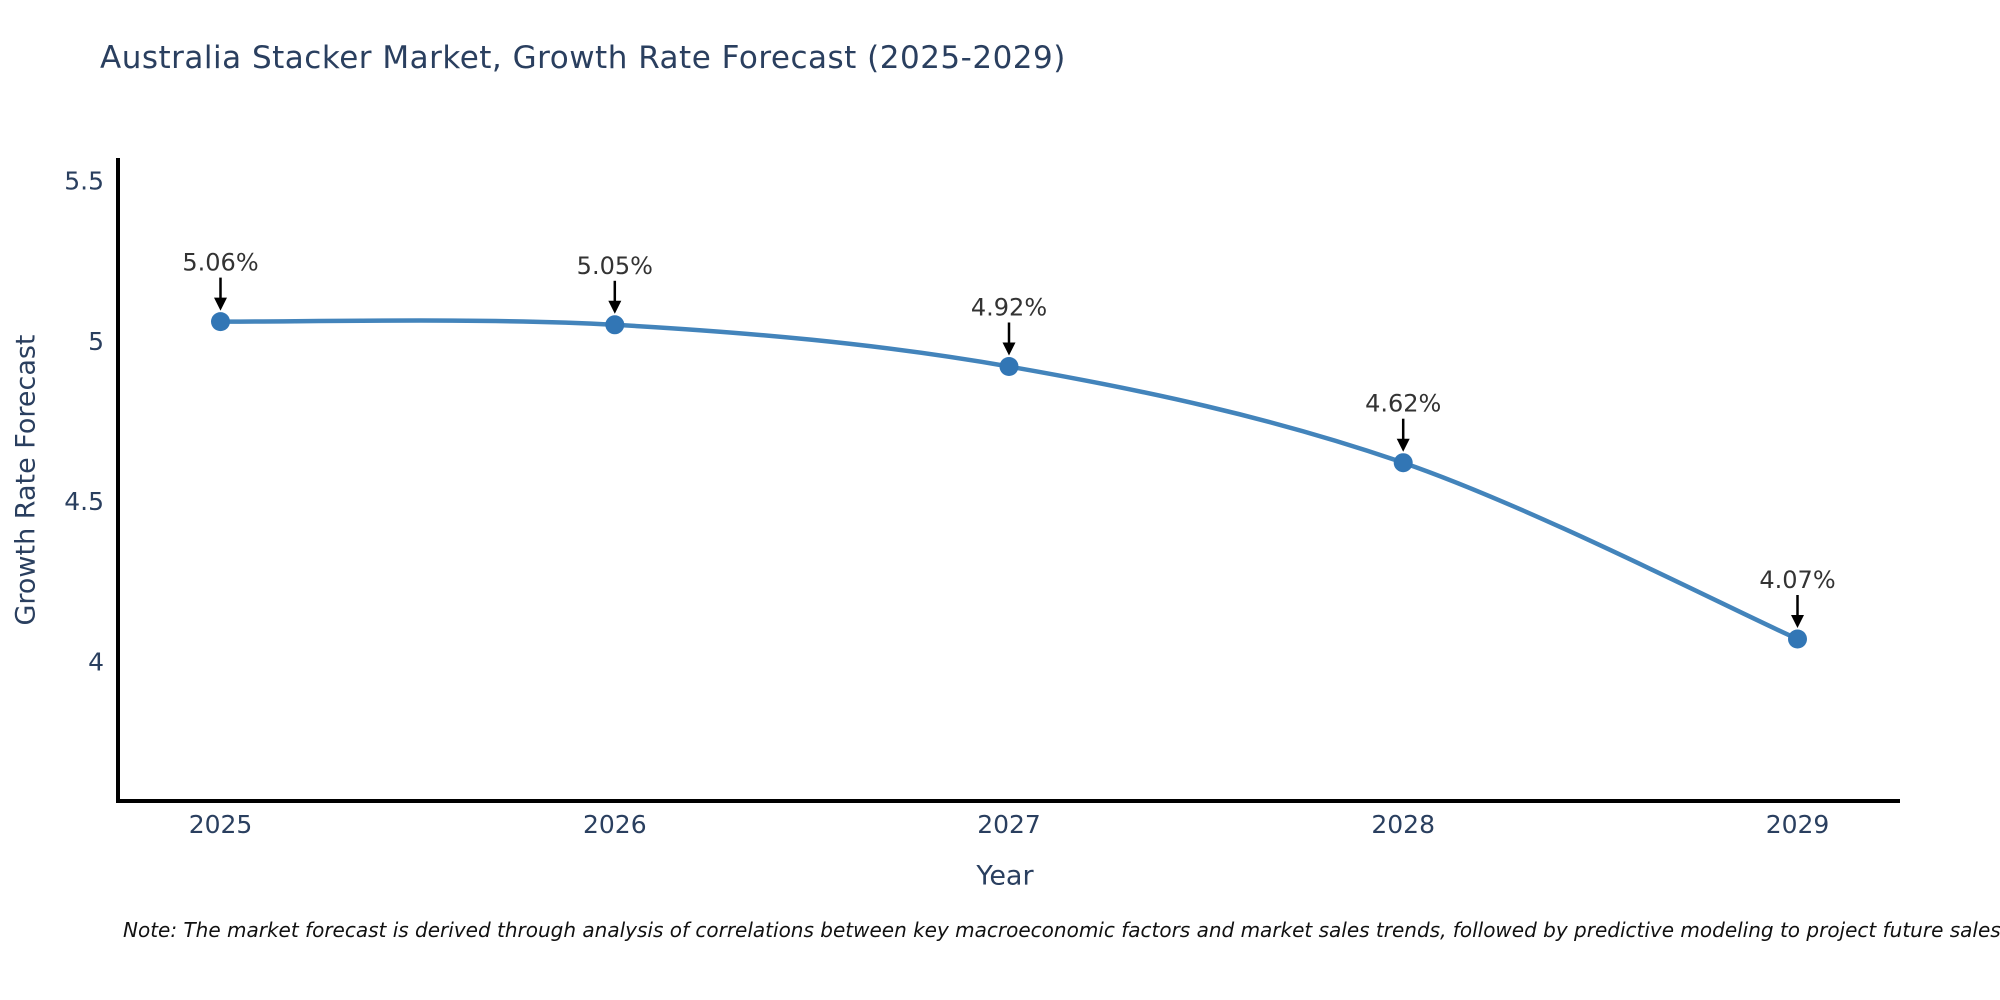 Image resolution: width=2000 pixels, height=1000 pixels. Describe the element at coordinates (615, 266) in the screenshot. I see `point-value-label: 5.05%` at that location.